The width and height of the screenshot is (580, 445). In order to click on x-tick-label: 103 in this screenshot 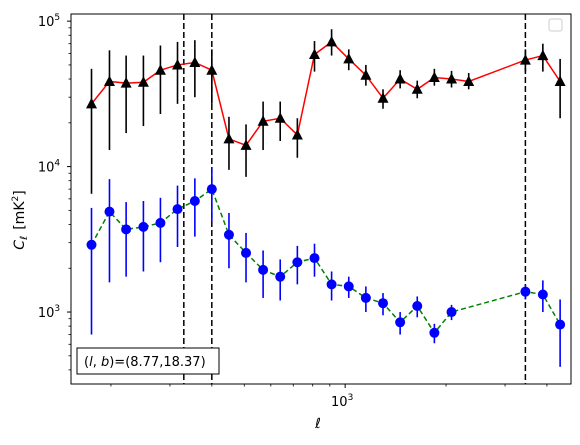, I will do `click(342, 401)`.